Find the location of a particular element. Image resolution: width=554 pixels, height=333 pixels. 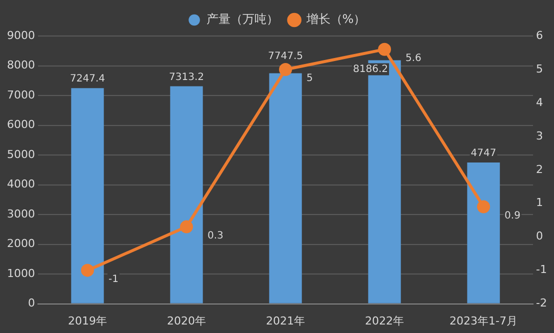

y2-tick-label: 4 is located at coordinates (540, 102).